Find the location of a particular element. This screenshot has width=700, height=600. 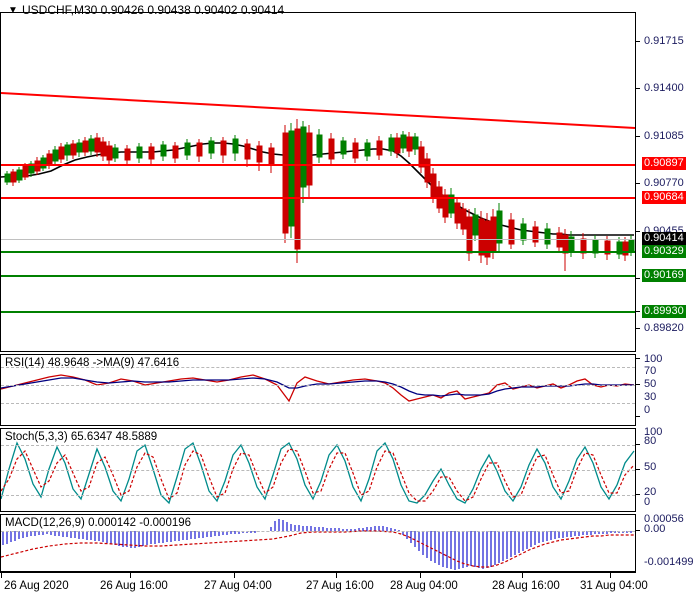

price-tag-support-090169: 0.90169 is located at coordinates (664, 275).